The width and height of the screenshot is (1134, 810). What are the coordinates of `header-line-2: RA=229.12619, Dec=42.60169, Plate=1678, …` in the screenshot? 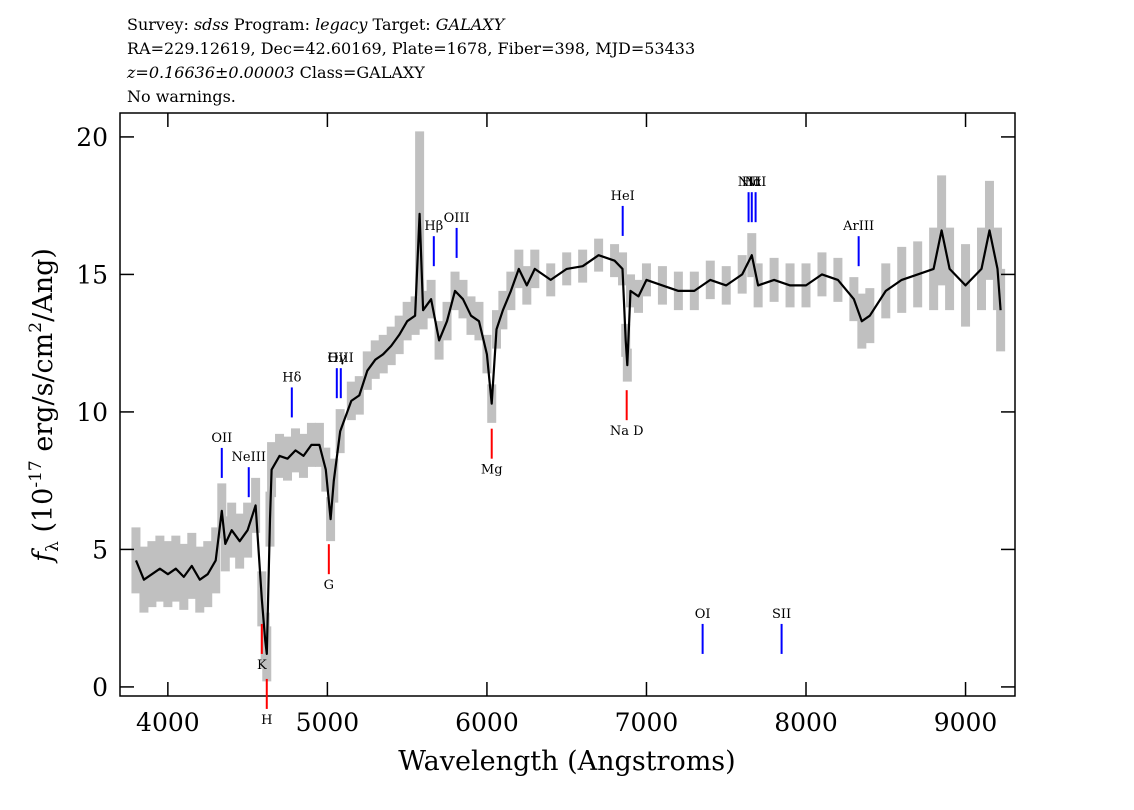 It's located at (411, 48).